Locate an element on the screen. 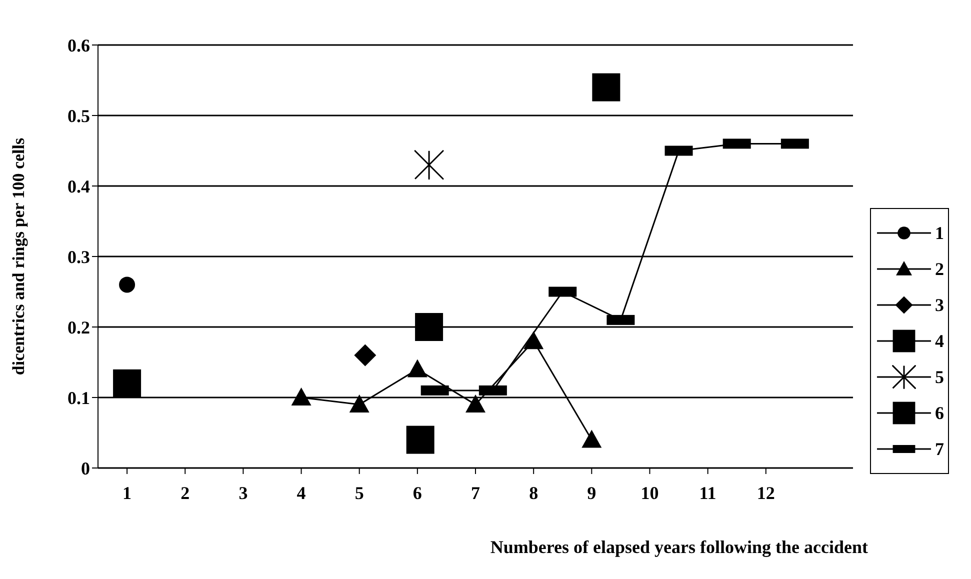 The width and height of the screenshot is (971, 579). legend-label: 6 is located at coordinates (939, 413).